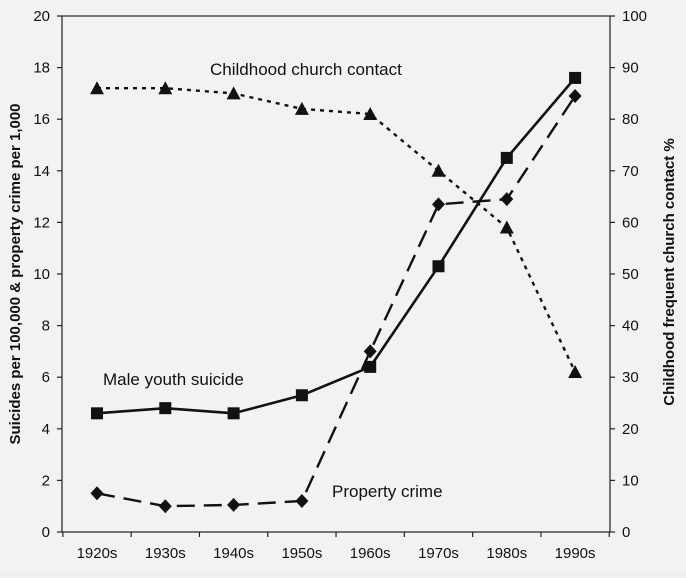  I want to click on data-point-childhood-church-contact-1930s, so click(165, 88).